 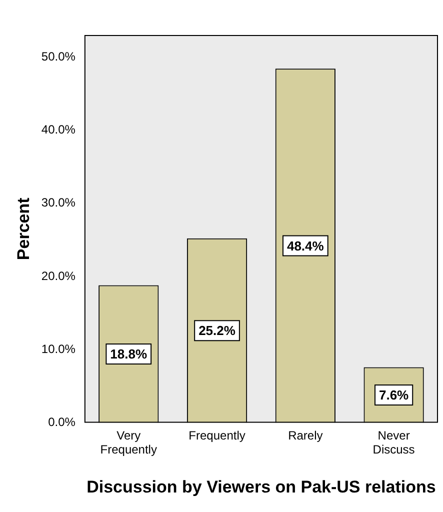 I want to click on x-tick-label: Never Discuss, so click(x=393, y=442).